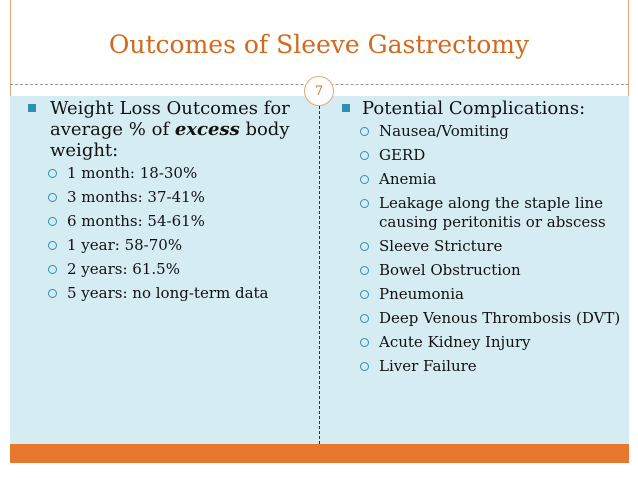 The image size is (638, 478). Describe the element at coordinates (136, 221) in the screenshot. I see `list-item-text: 6 months: 54-61%` at that location.